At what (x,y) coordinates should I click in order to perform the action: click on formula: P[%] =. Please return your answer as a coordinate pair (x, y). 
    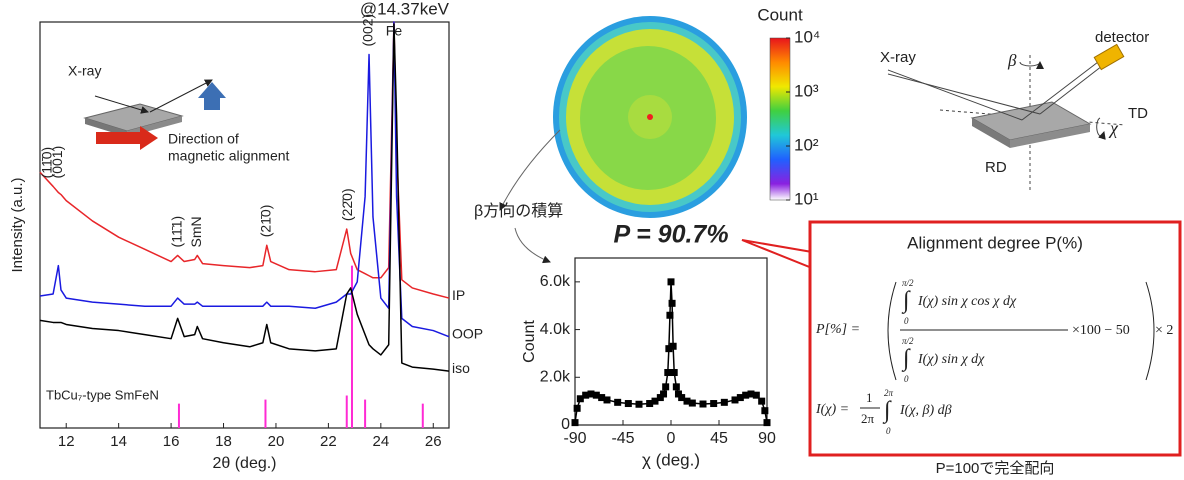
    Looking at the image, I should click on (837, 329).